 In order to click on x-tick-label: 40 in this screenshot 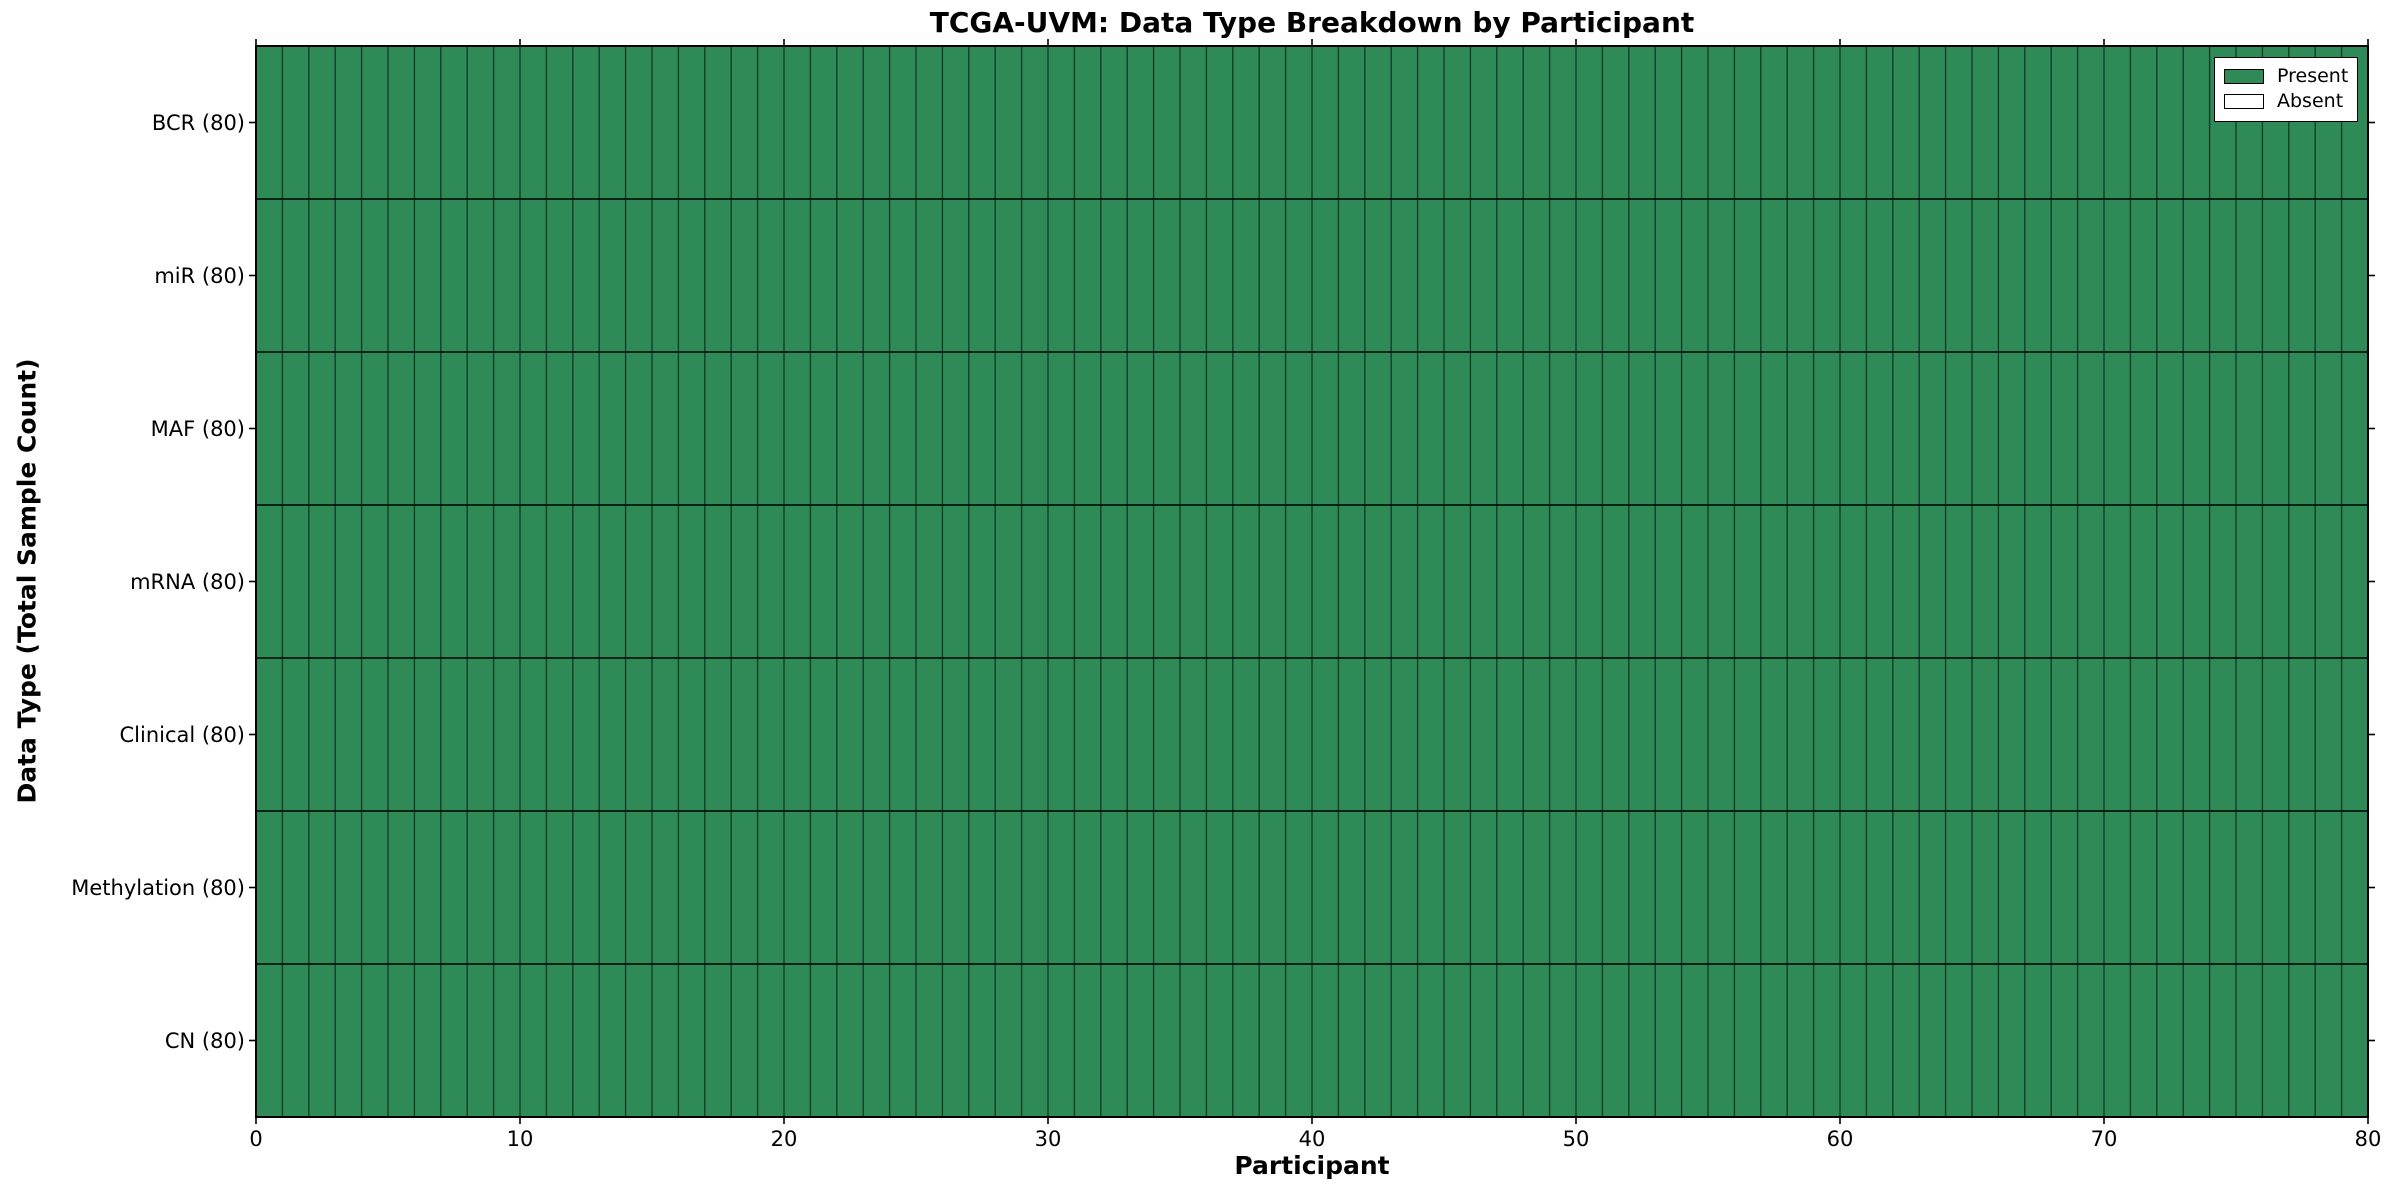, I will do `click(1312, 1139)`.